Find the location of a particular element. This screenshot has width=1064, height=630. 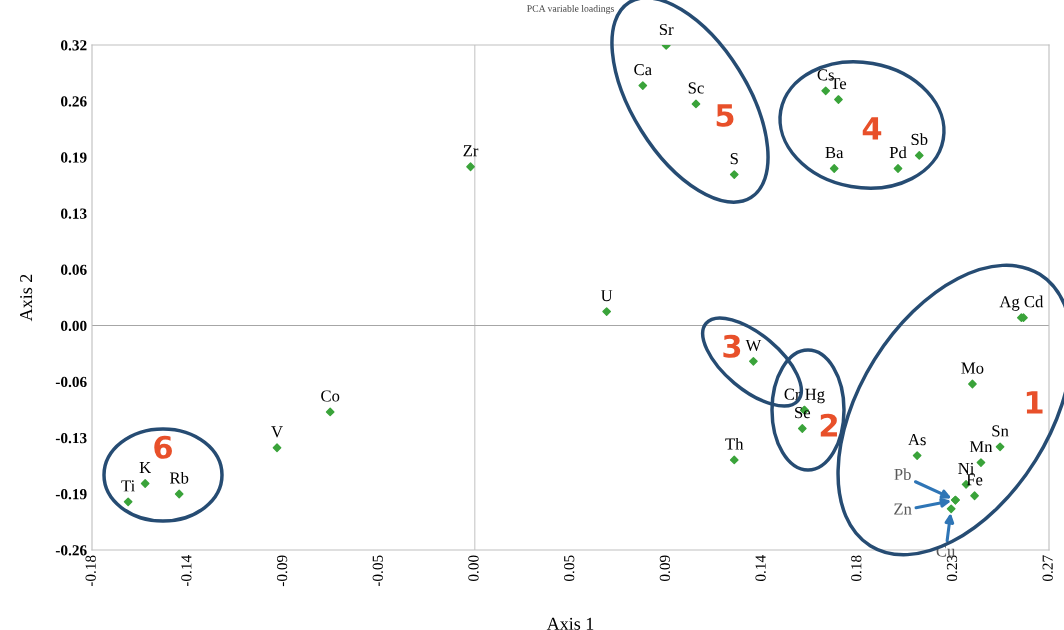

annotation: Co is located at coordinates (330, 396).